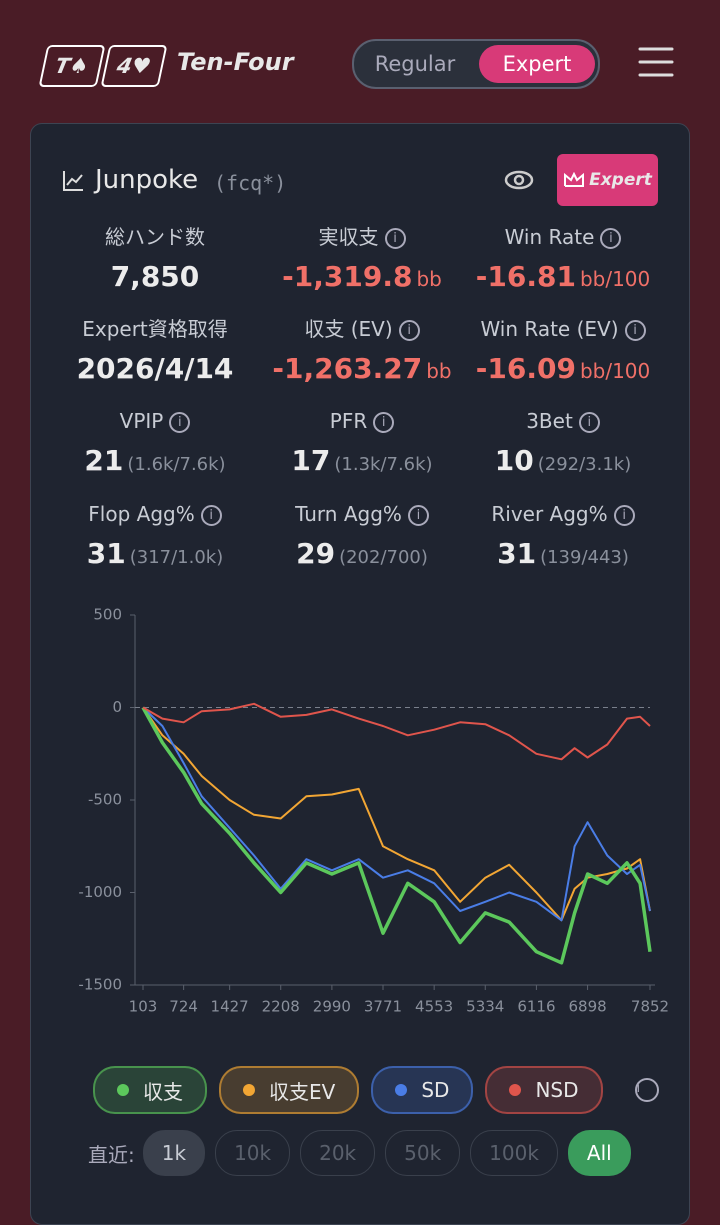 Image resolution: width=720 pixels, height=1225 pixels. Describe the element at coordinates (155, 329) in the screenshot. I see `stat-label-text: Expert資格取得` at that location.